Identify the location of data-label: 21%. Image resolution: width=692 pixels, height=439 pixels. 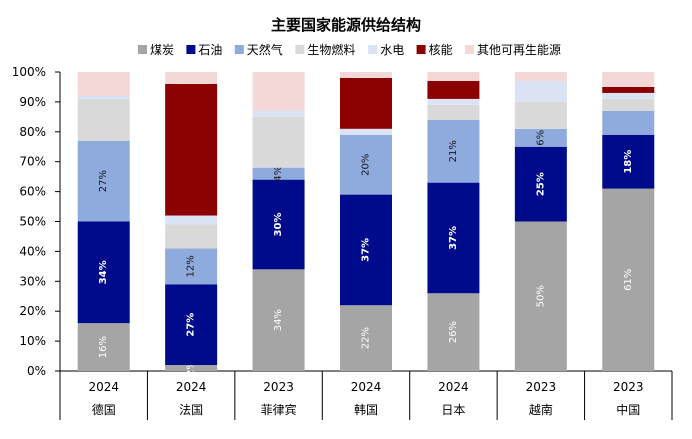
(453, 151).